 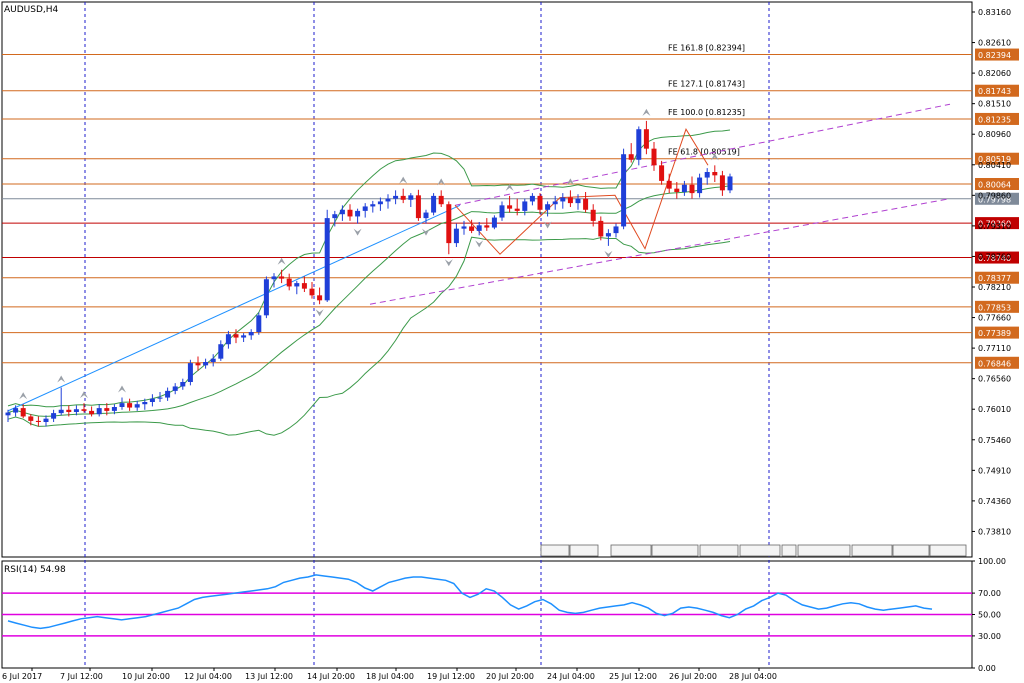 What do you see at coordinates (234, 308) in the screenshot?
I see `trend-line` at bounding box center [234, 308].